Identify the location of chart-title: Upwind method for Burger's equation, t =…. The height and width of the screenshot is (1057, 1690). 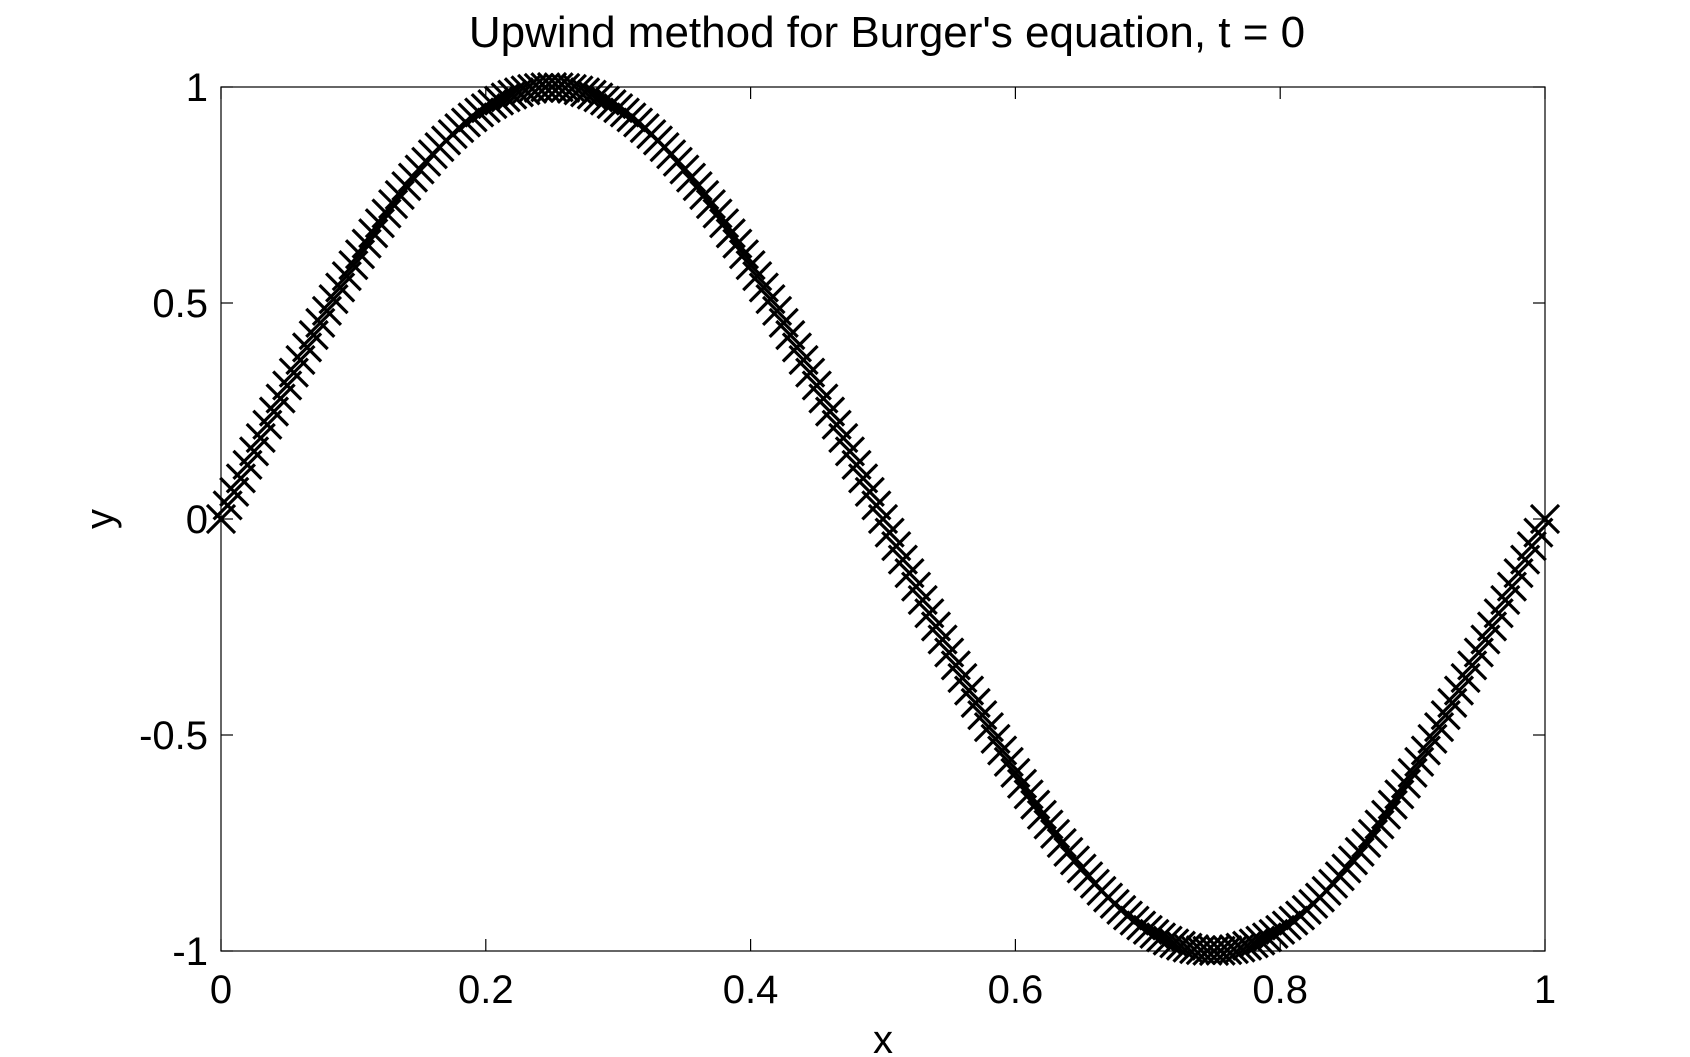
(887, 32).